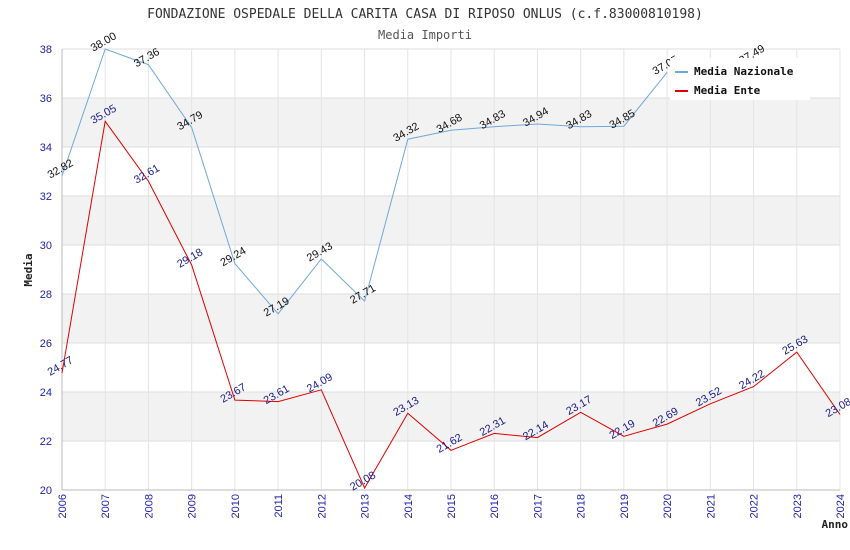 The width and height of the screenshot is (850, 550). Describe the element at coordinates (744, 71) in the screenshot. I see `legend-label-nazionale: Media Nazionale` at that location.